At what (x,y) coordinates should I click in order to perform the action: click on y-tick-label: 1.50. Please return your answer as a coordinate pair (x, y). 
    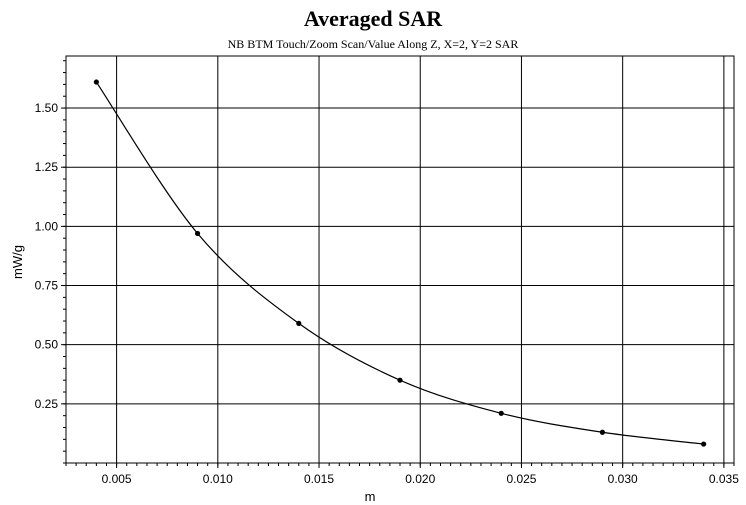
    Looking at the image, I should click on (47, 108).